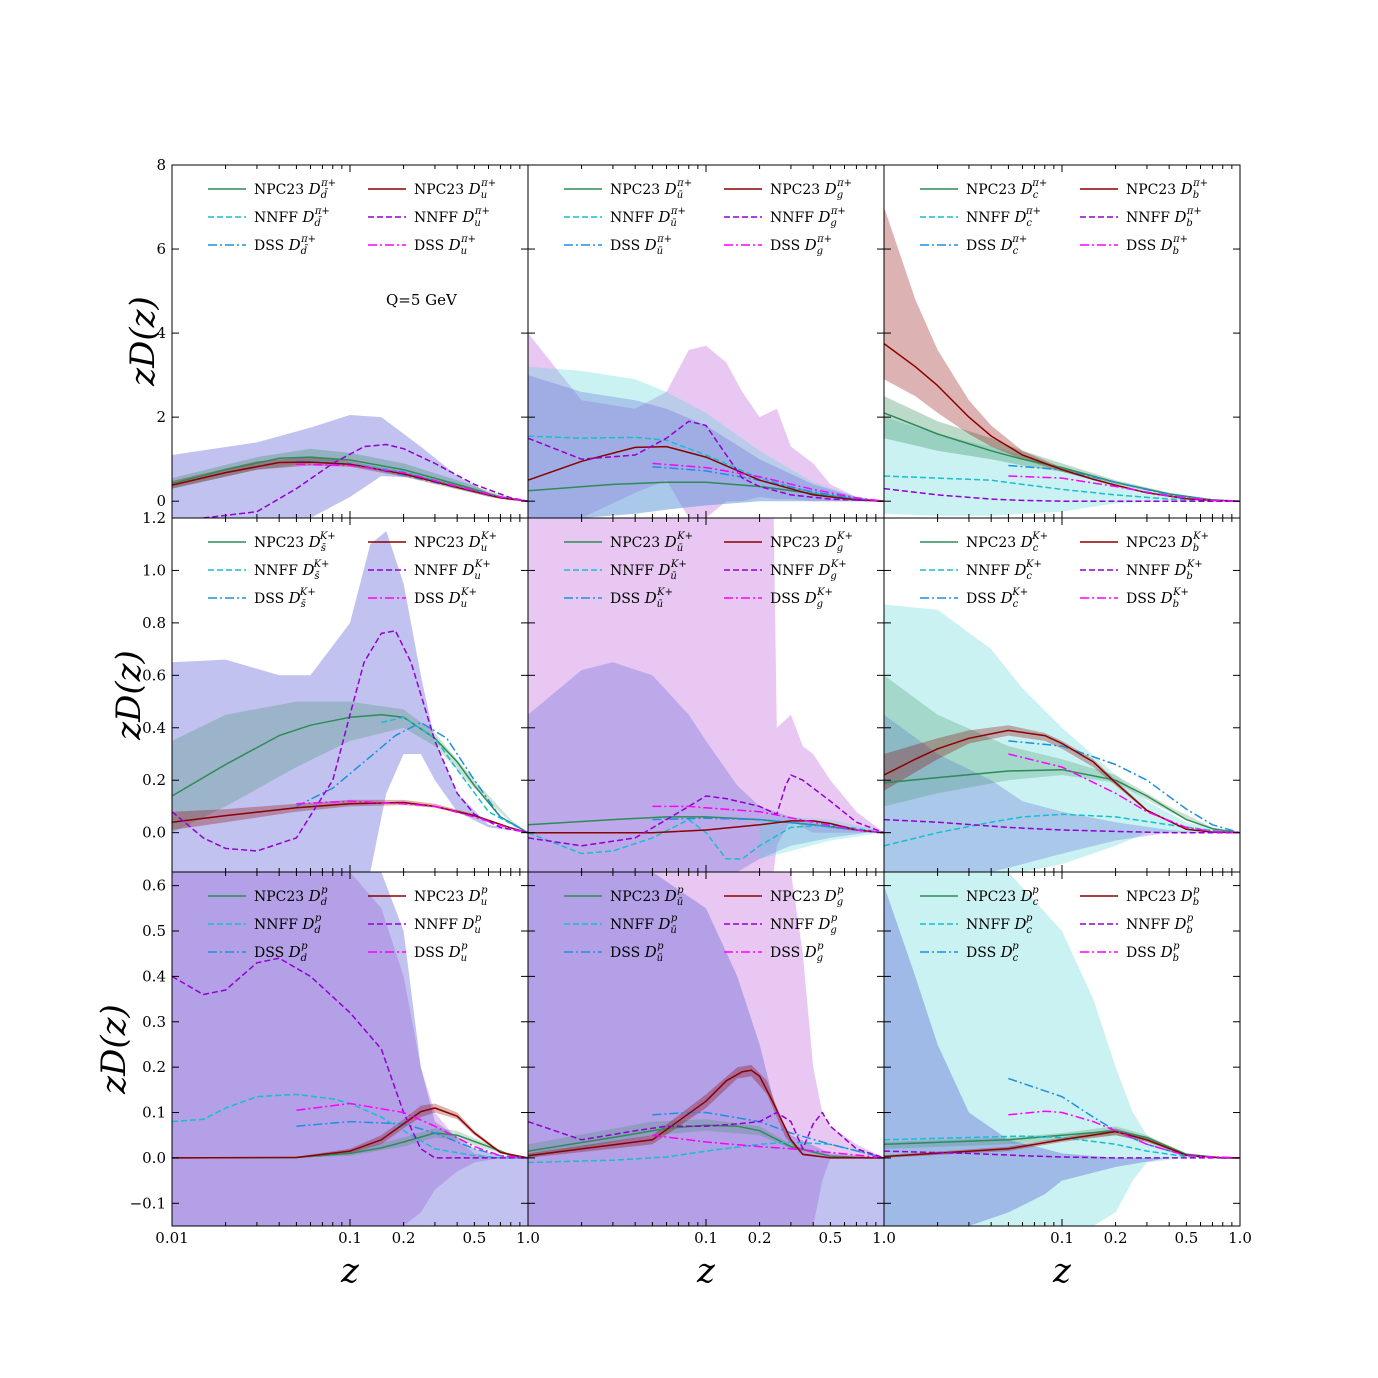 This screenshot has width=1378, height=1378. I want to click on x-axis-title-col-2: z, so click(1062, 1271).